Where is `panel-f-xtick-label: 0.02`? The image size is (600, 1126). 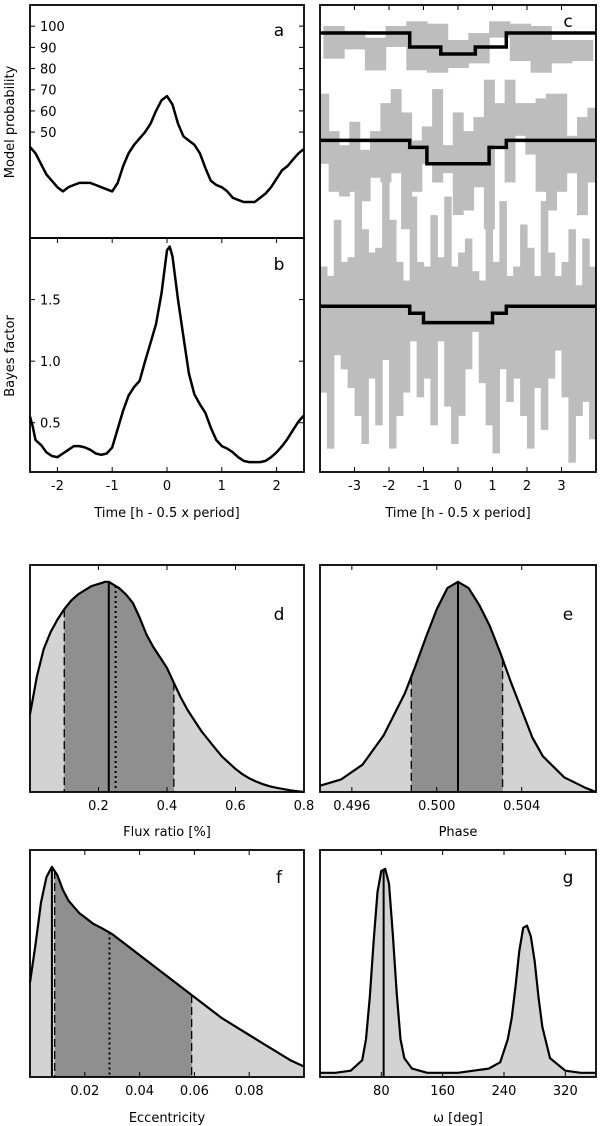 panel-f-xtick-label: 0.02 is located at coordinates (84, 1091).